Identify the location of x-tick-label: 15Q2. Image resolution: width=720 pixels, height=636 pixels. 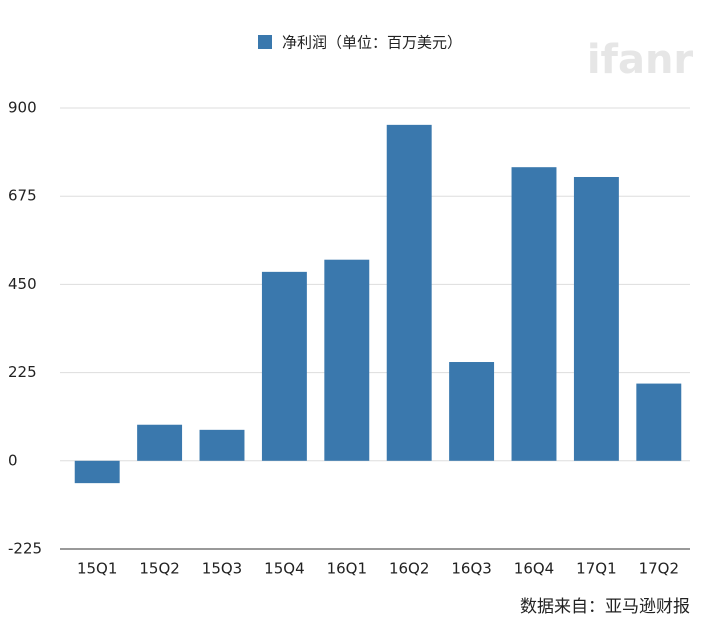
(159, 569).